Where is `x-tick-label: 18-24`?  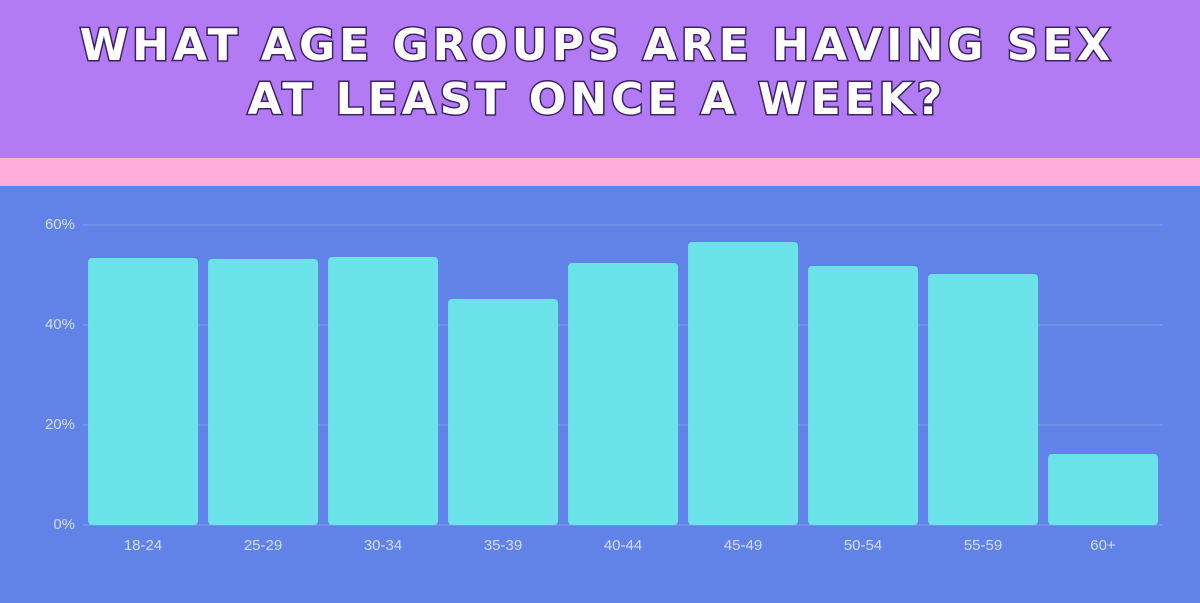 x-tick-label: 18-24 is located at coordinates (143, 545).